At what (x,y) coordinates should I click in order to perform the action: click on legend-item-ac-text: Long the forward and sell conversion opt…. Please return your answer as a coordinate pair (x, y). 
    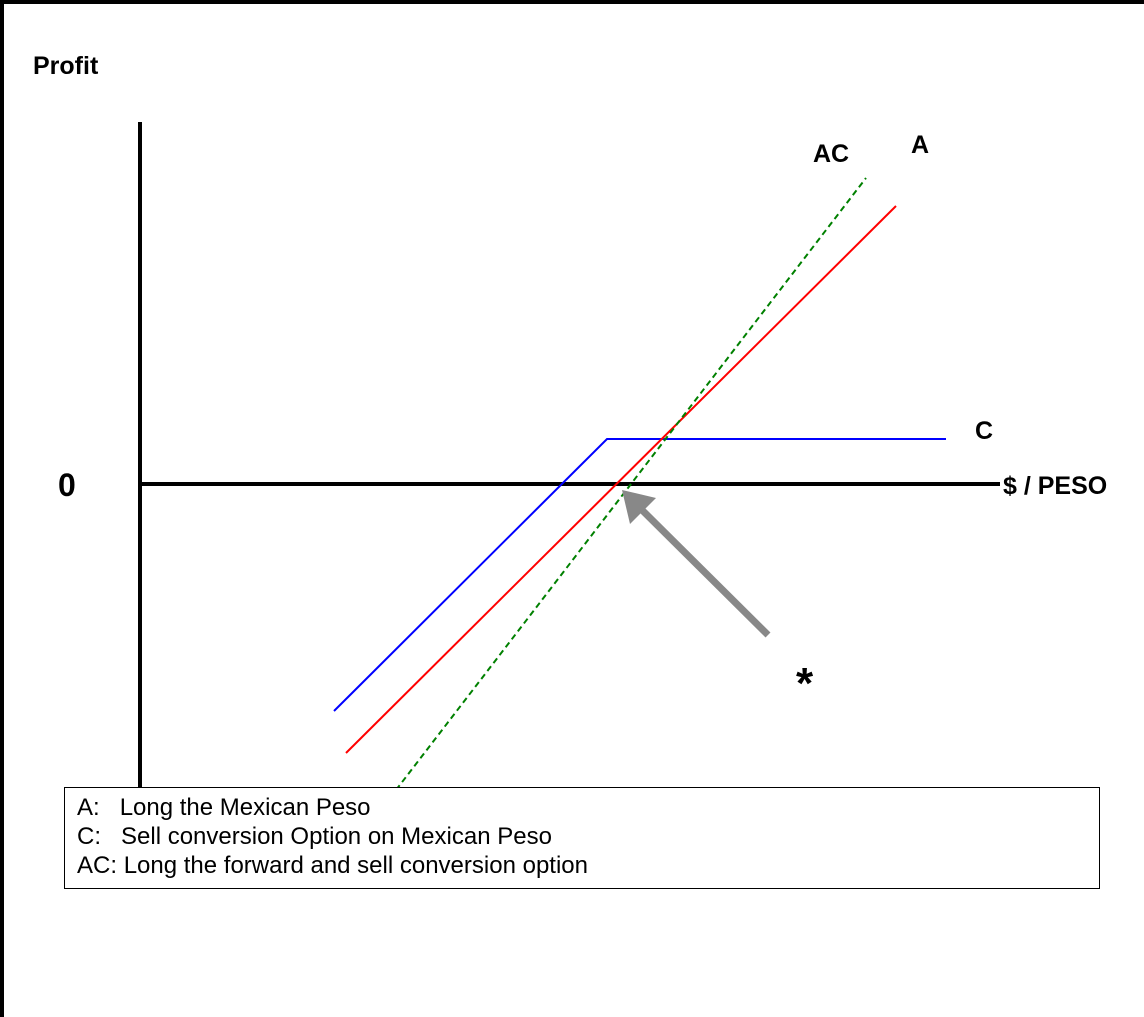
    Looking at the image, I should click on (355, 865).